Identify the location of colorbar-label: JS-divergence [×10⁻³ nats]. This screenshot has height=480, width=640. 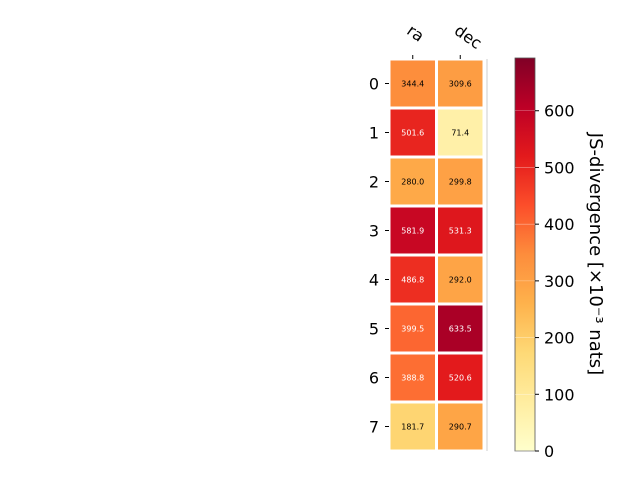
(595, 253).